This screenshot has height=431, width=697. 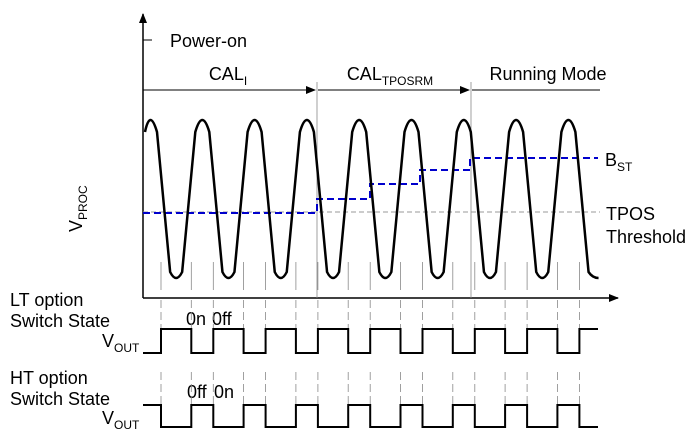 I want to click on phase-label: CALTPOSRM, so click(x=390, y=76).